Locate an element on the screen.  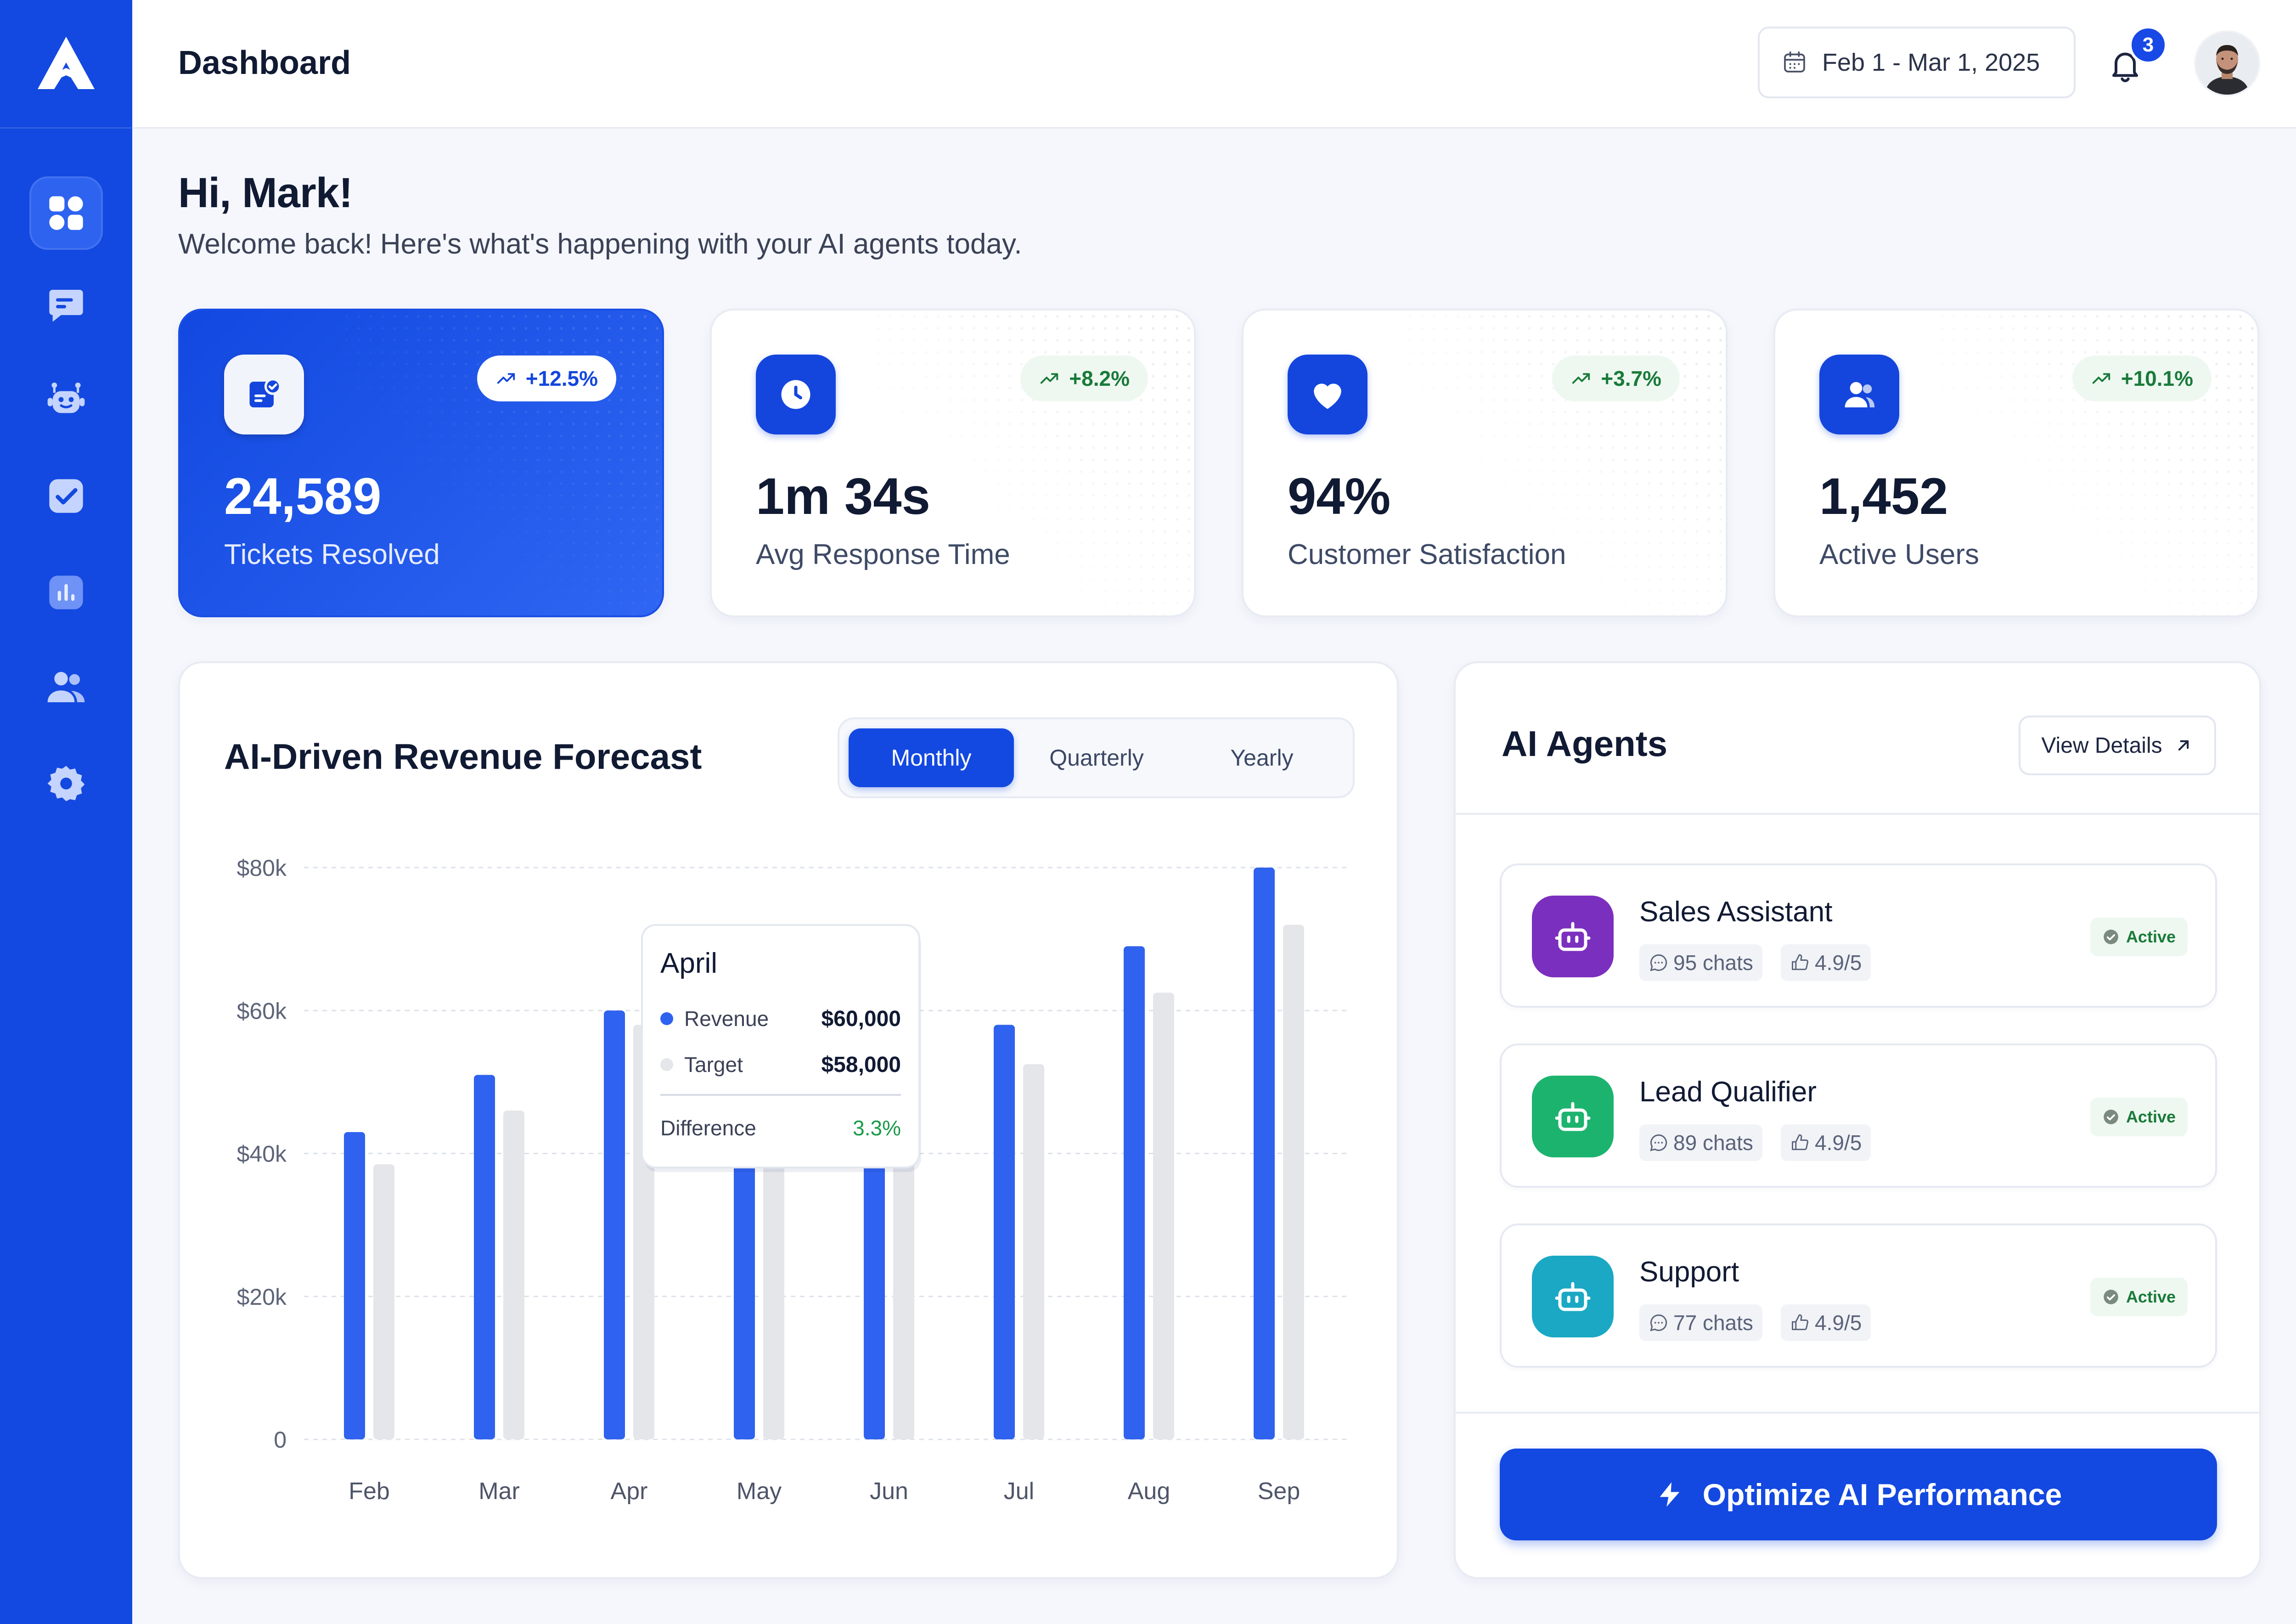
date-range-picker: Feb 1 - Mar 1, 2025 is located at coordinates (1917, 62).